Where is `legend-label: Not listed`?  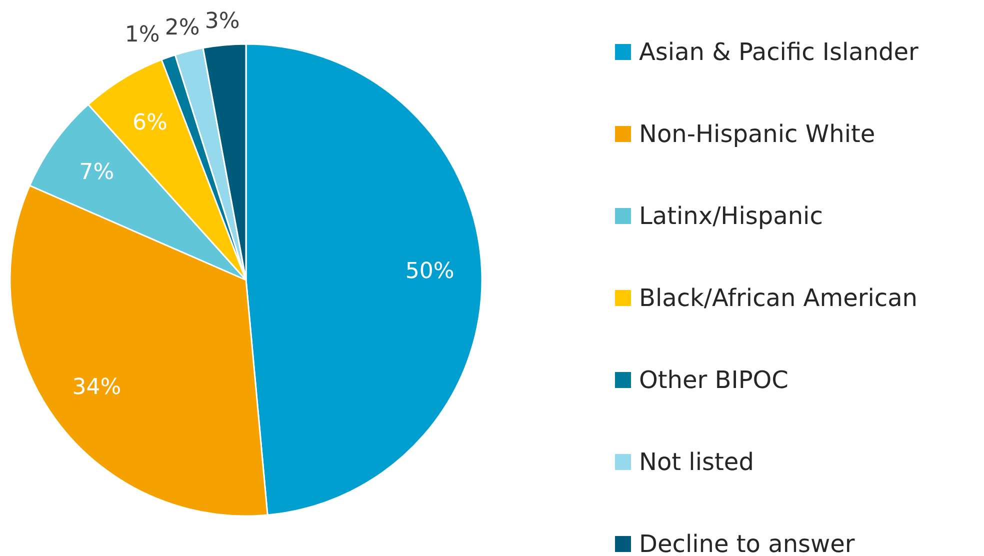 legend-label: Not listed is located at coordinates (696, 462).